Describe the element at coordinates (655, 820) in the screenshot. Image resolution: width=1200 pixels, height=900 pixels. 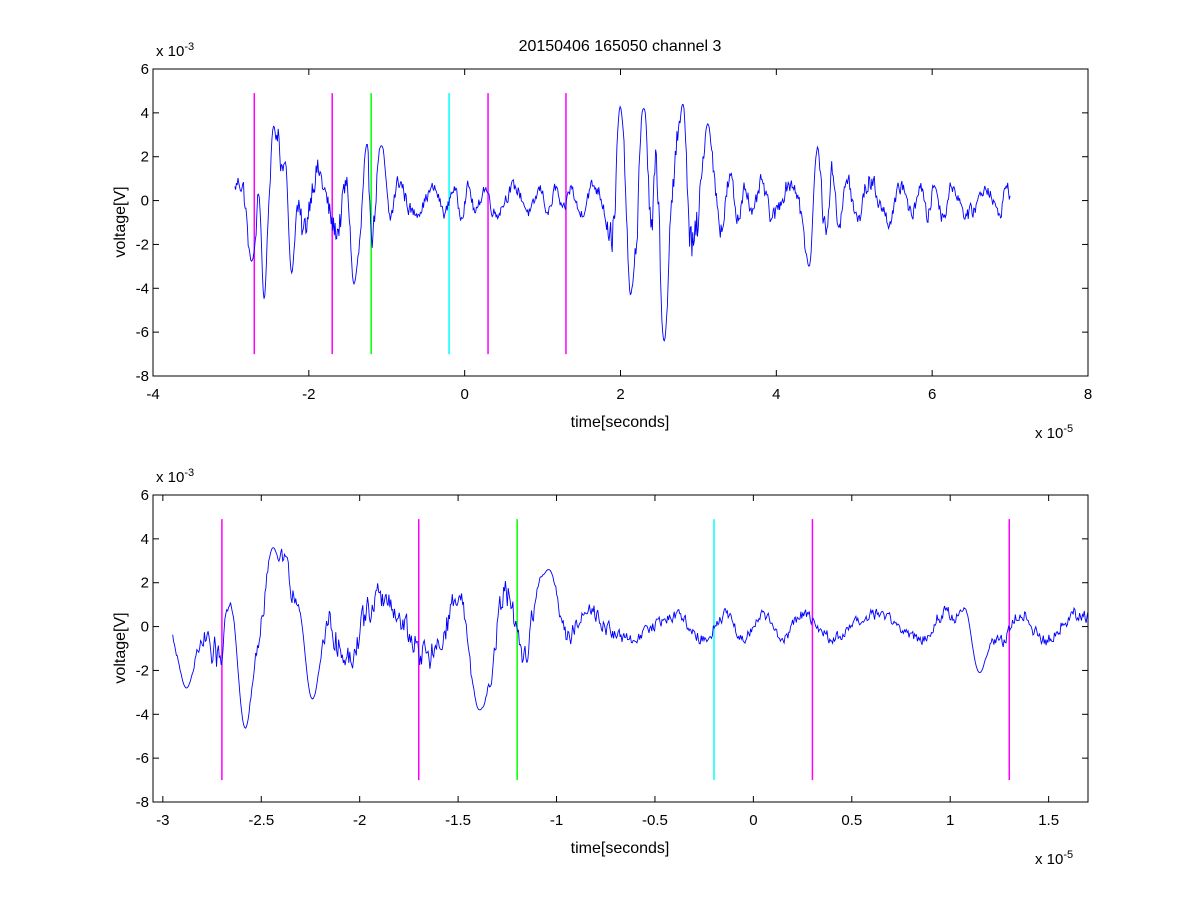
I see `x-tick-label: -0.5` at that location.